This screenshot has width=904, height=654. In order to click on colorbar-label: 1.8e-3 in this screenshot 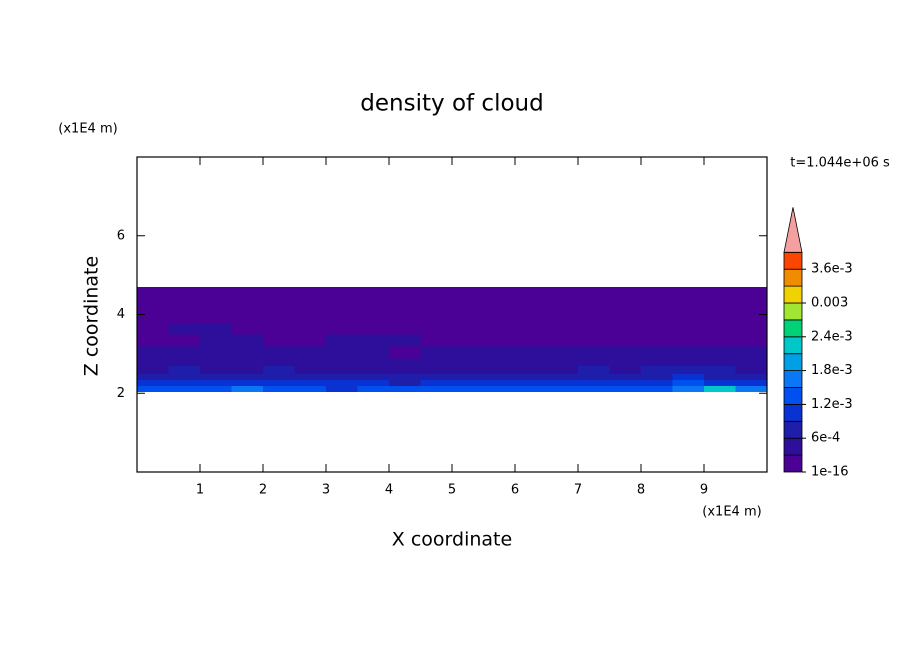, I will do `click(832, 370)`.